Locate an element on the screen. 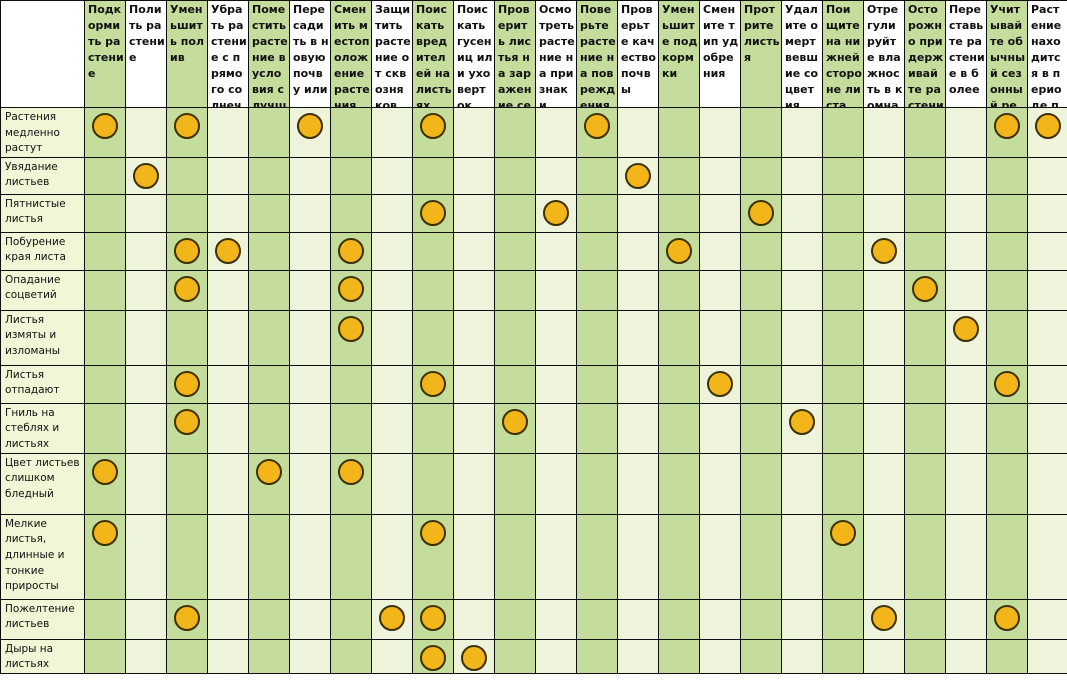 The width and height of the screenshot is (1067, 680). column-header-label: Подкормить растение is located at coordinates (106, 41).